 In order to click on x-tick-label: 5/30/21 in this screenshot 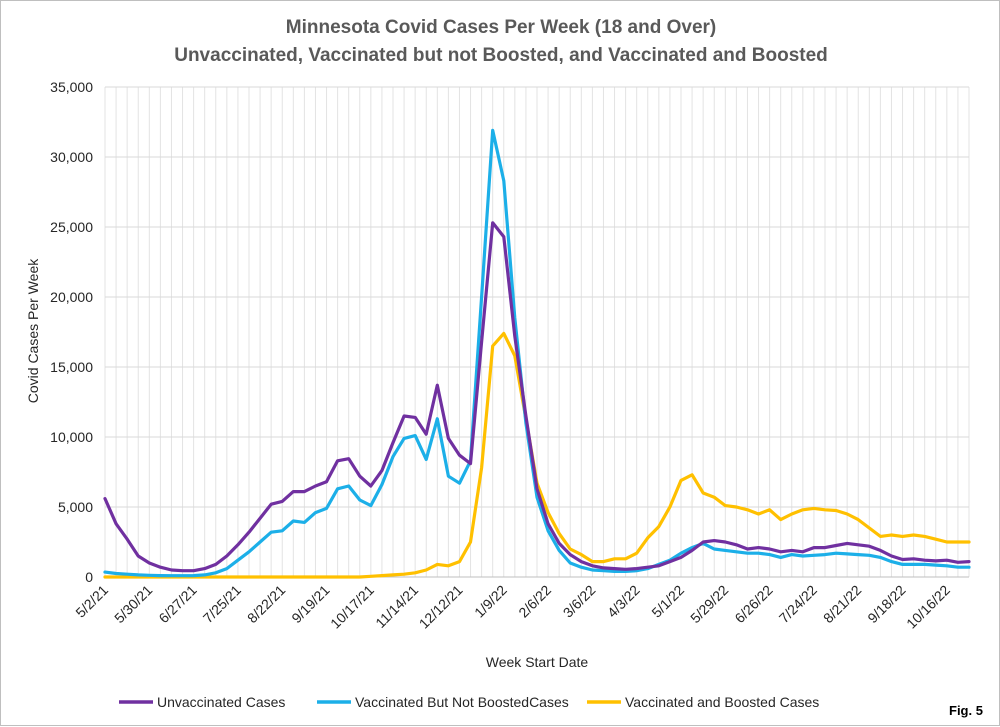, I will do `click(133, 604)`.